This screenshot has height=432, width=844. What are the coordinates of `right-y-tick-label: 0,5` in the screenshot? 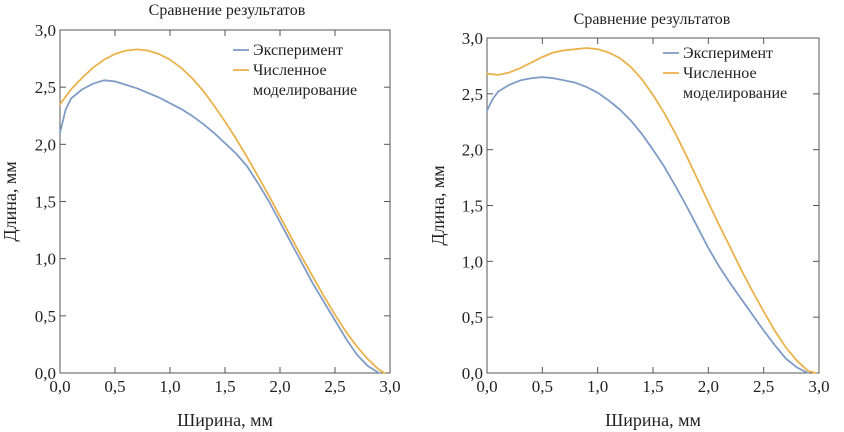 It's located at (472, 317).